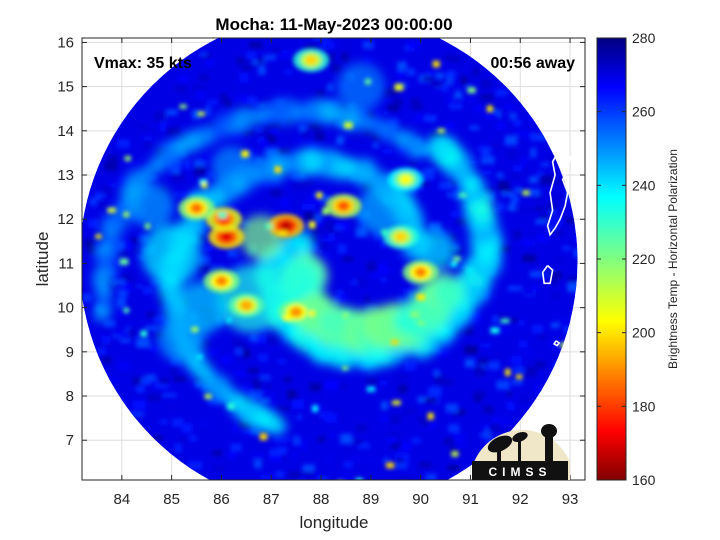  Describe the element at coordinates (556, 248) in the screenshot. I see `coastline` at that location.